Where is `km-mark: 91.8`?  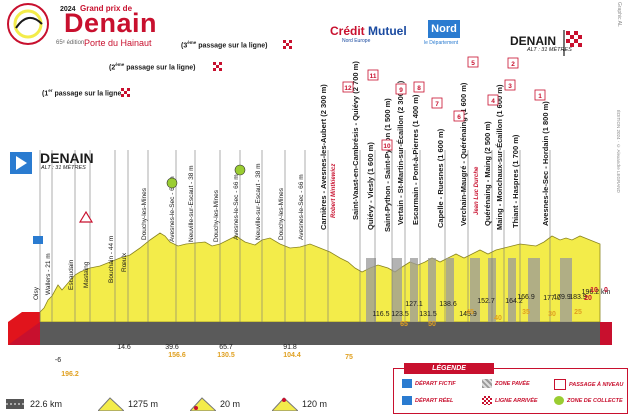 km-mark: 91.8 is located at coordinates (290, 347).